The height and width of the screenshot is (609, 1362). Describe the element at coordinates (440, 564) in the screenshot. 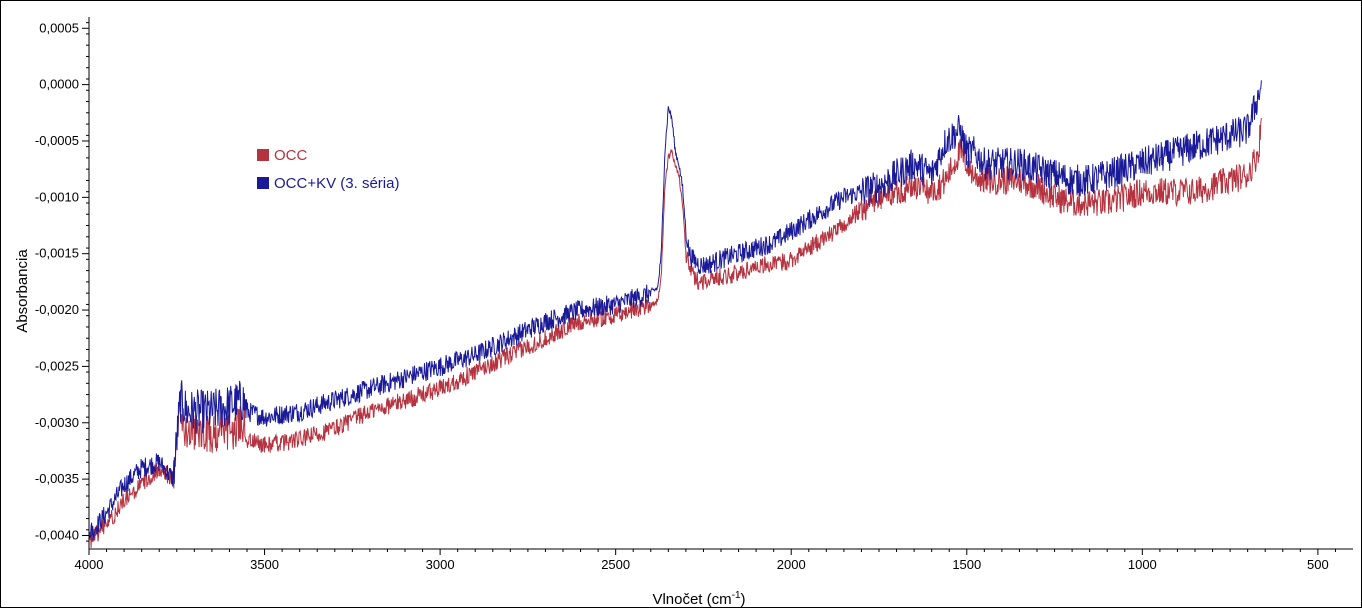

I see `x-tick-label: 3000` at that location.